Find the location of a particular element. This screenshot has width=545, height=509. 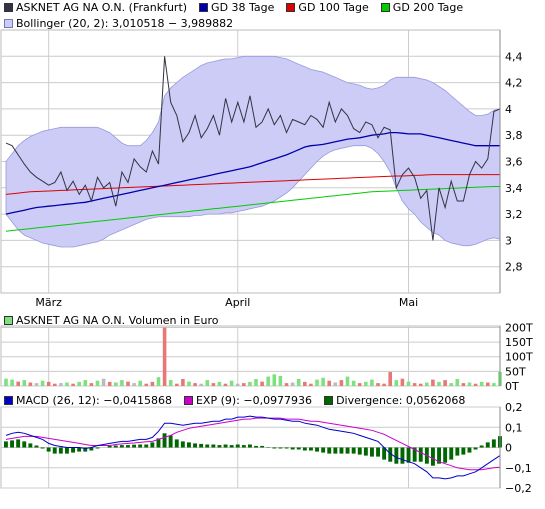

volume-y-tick-label: 0T is located at coordinates (512, 386).